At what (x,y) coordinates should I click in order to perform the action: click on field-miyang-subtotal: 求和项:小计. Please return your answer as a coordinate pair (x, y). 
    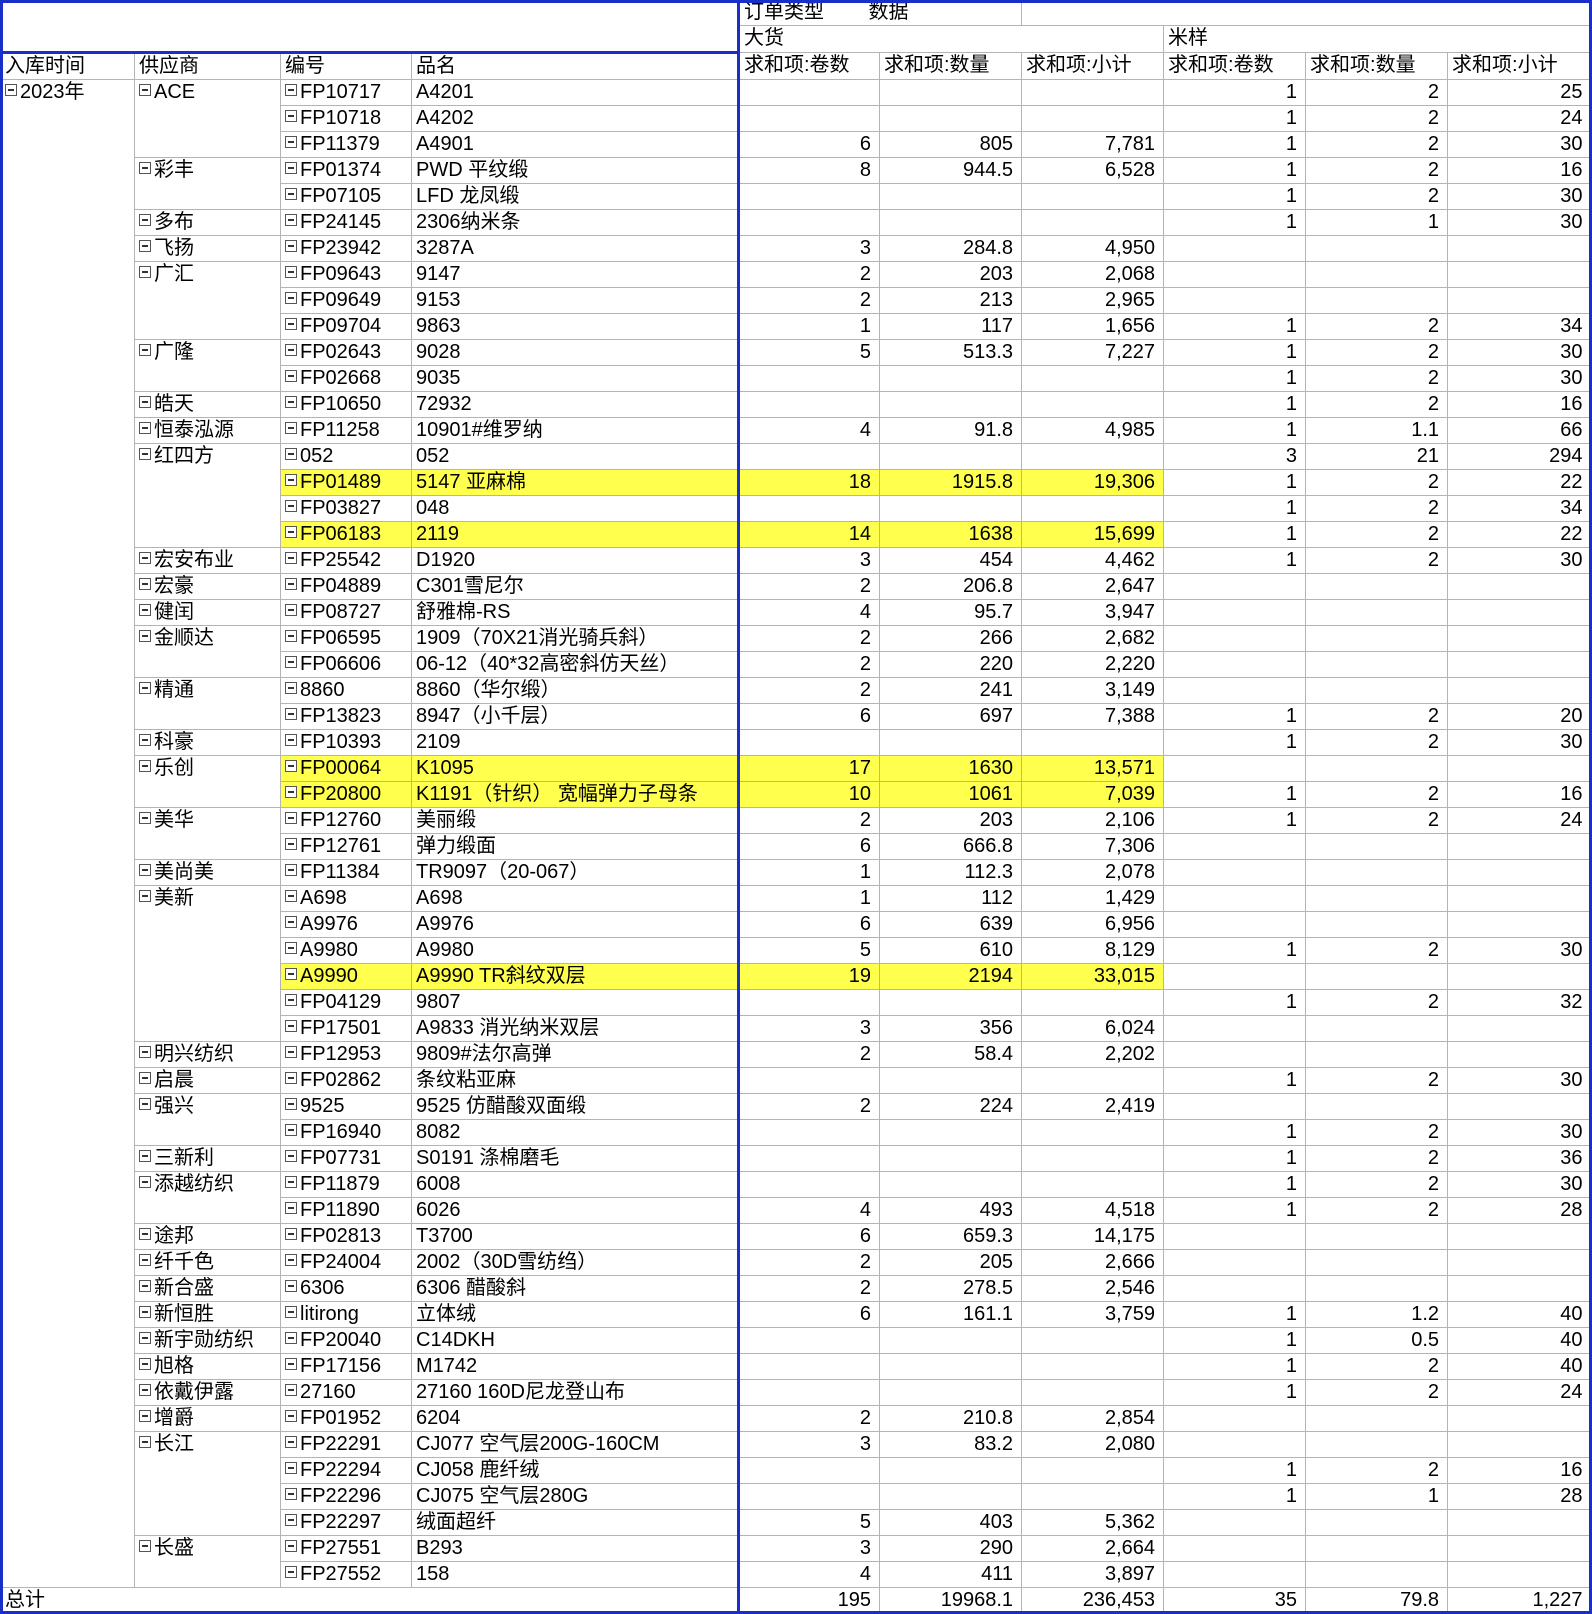
    Looking at the image, I should click on (1519, 65).